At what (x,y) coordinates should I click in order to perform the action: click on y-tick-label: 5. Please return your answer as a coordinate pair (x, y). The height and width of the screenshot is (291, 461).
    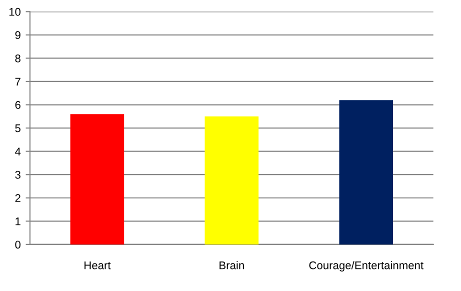
    Looking at the image, I should click on (17, 128).